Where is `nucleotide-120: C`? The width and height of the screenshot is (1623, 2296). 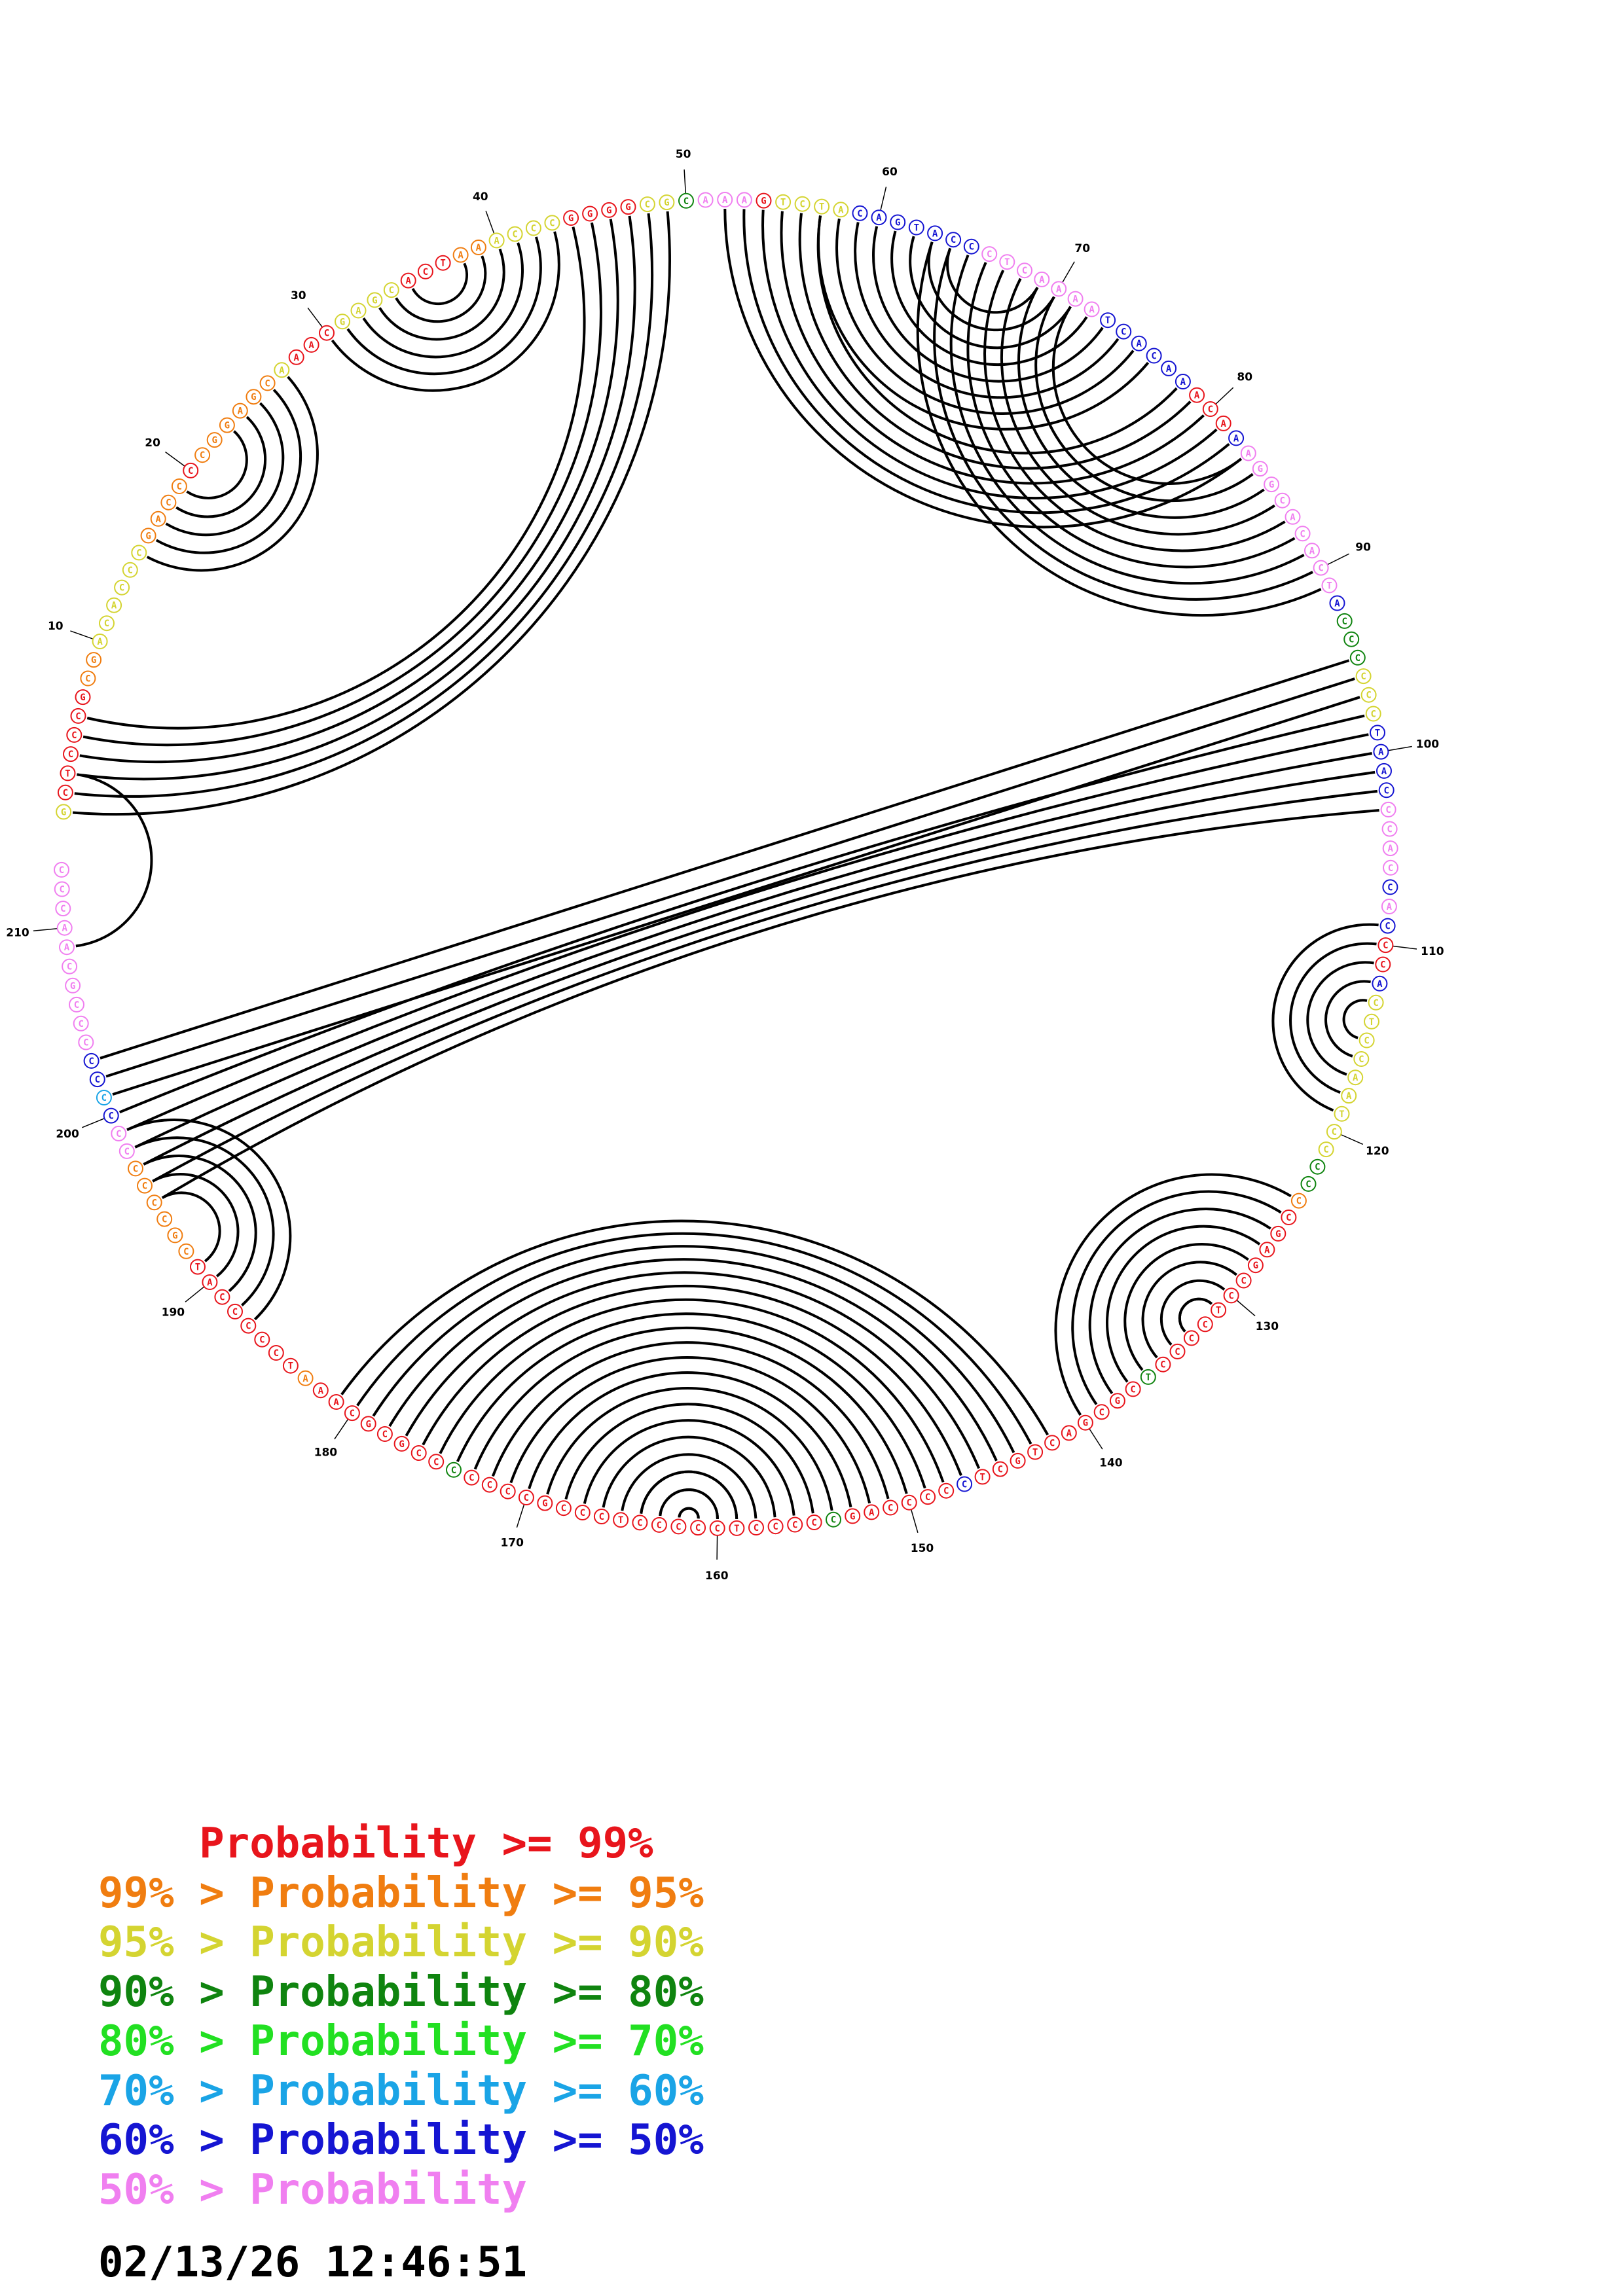
nucleotide-120: C is located at coordinates (1334, 1132).